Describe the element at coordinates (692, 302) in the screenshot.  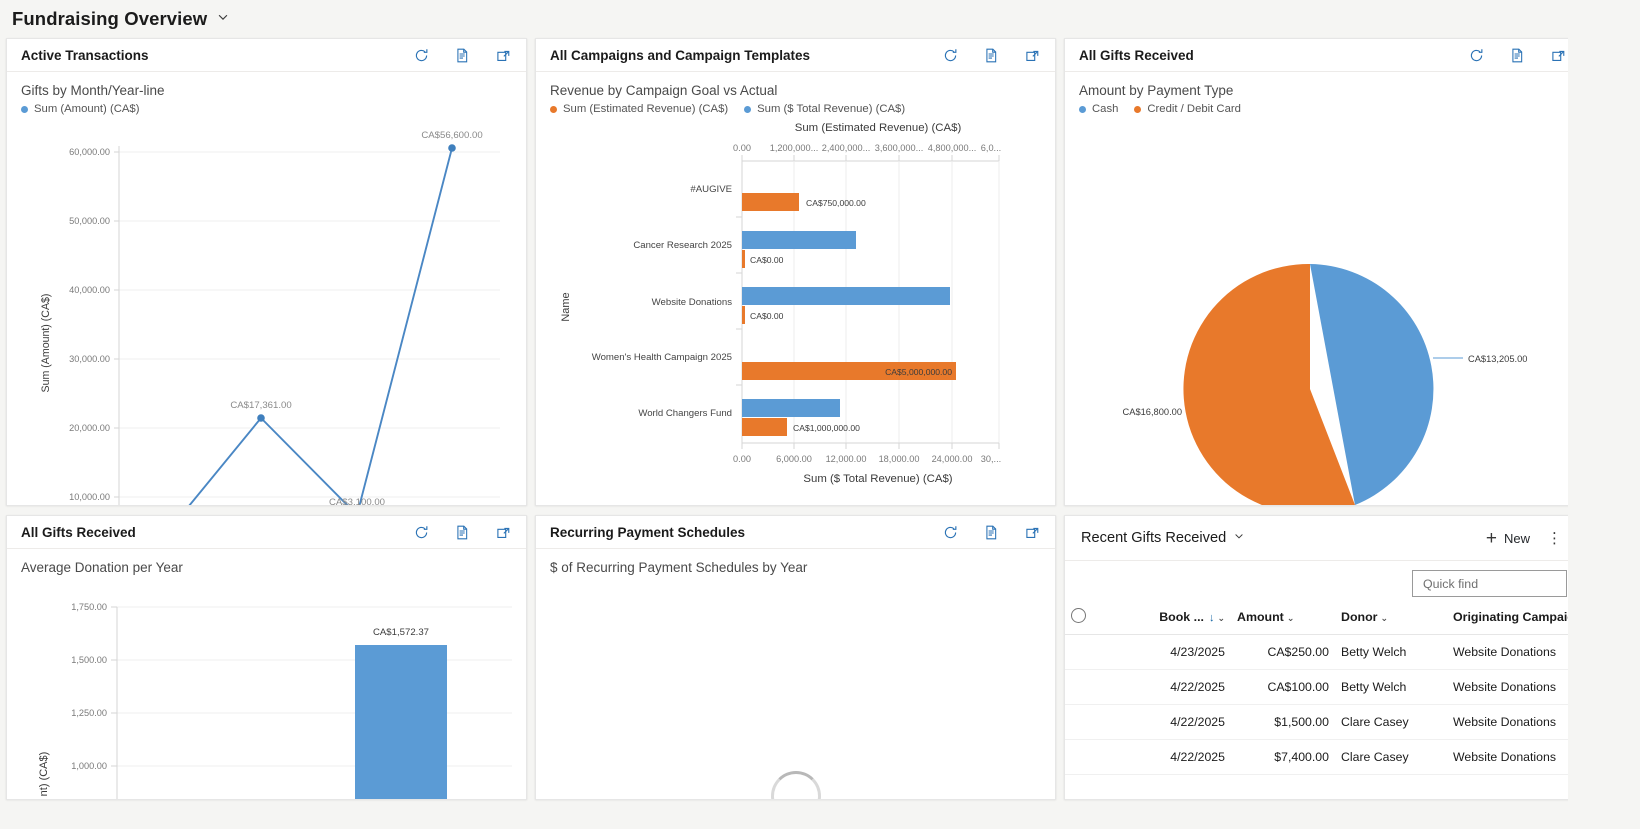
I see `category-label: Website Donations` at that location.